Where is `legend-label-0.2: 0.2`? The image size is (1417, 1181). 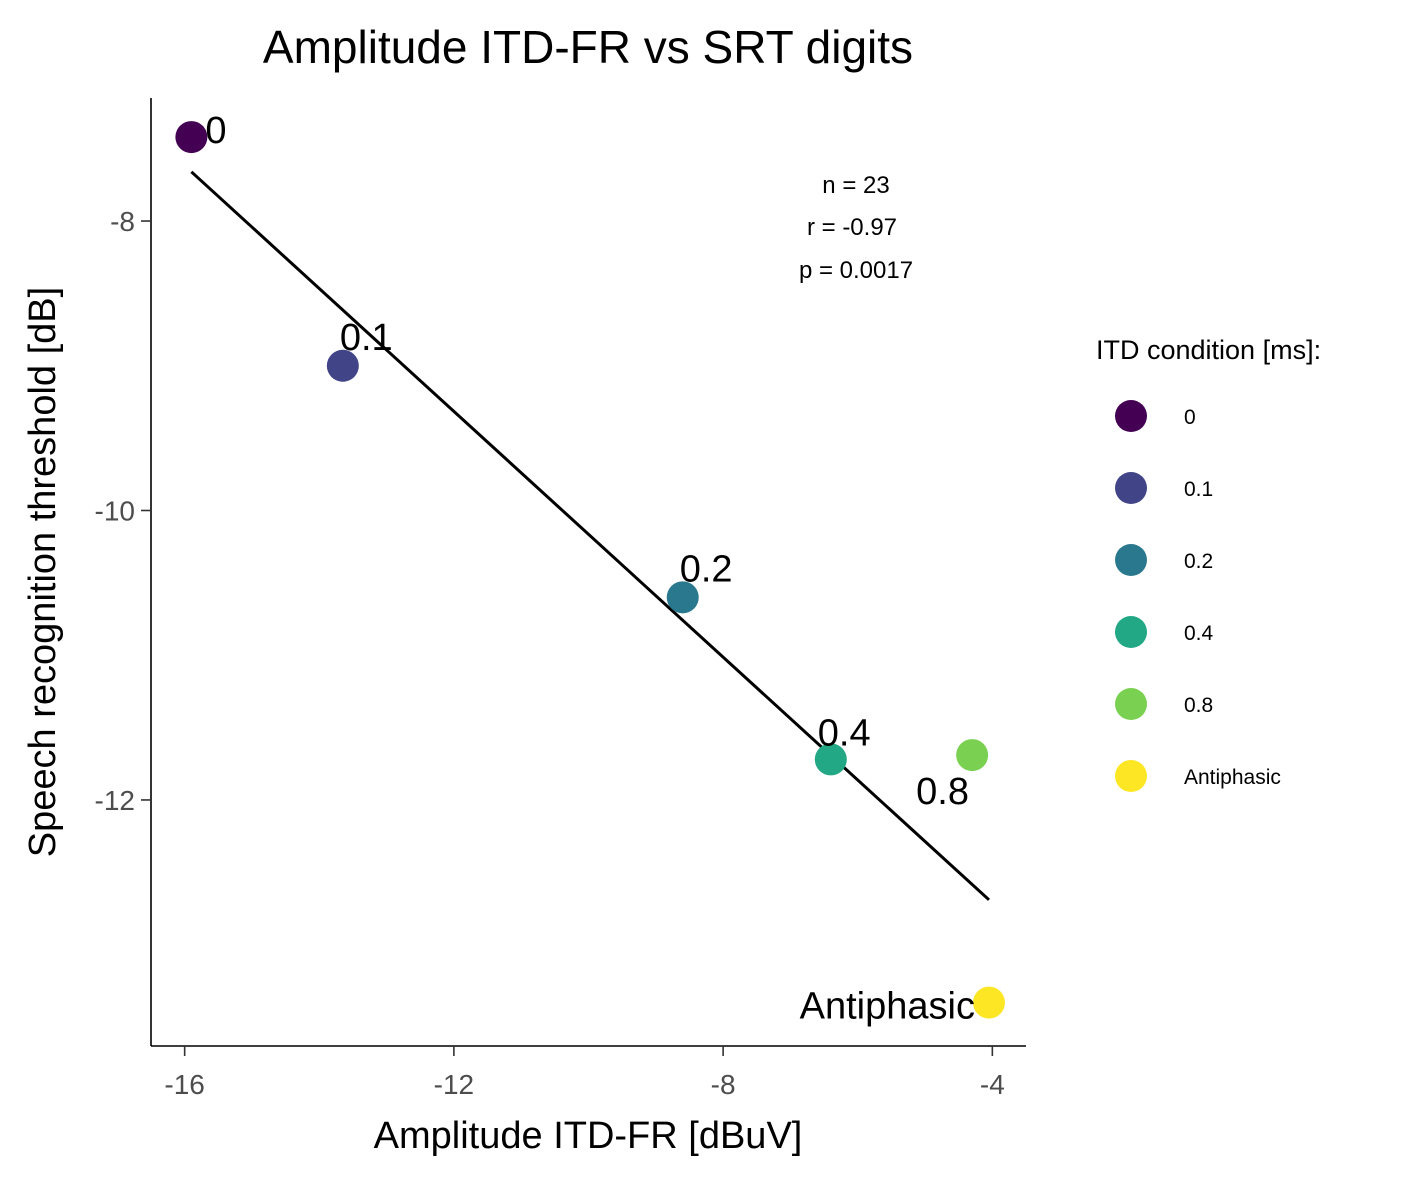 legend-label-0.2: 0.2 is located at coordinates (1198, 561).